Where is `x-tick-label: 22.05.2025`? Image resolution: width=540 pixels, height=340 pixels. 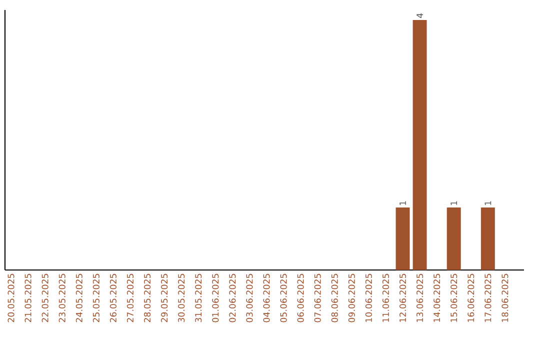 x-tick-label: 22.05.2025 is located at coordinates (45, 298).